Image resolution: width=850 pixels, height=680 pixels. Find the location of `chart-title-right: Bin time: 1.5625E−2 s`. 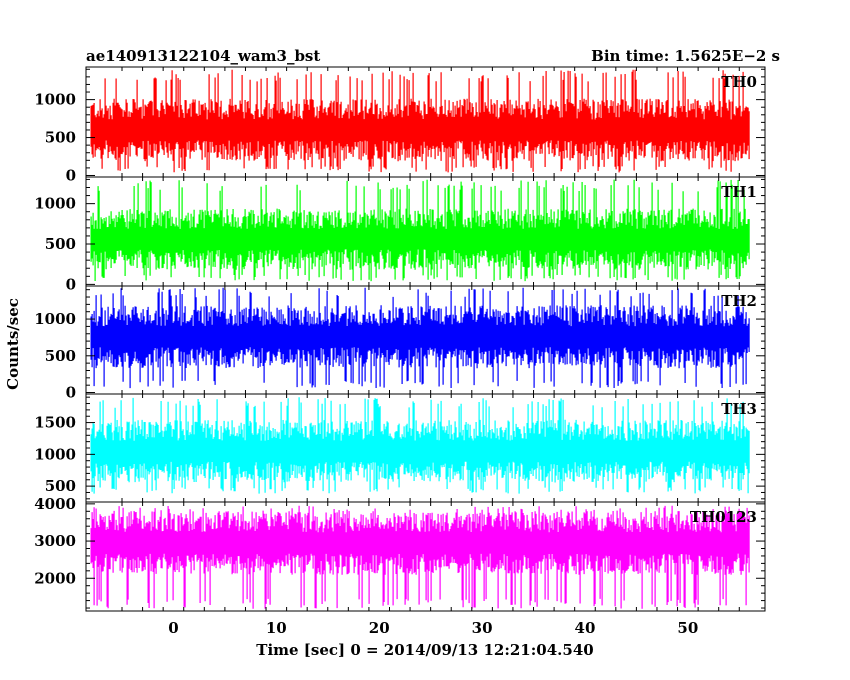

chart-title-right: Bin time: 1.5625E−2 s is located at coordinates (685, 56).